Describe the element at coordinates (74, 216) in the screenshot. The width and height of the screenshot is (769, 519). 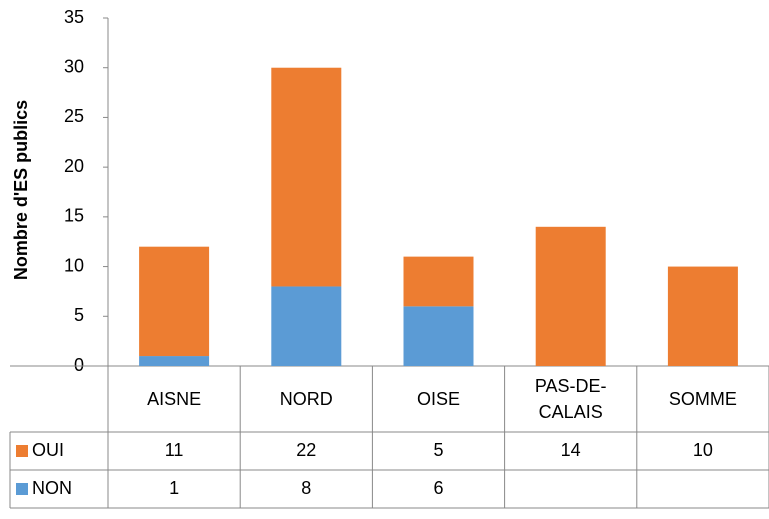
I see `y-tick-label: 15` at that location.